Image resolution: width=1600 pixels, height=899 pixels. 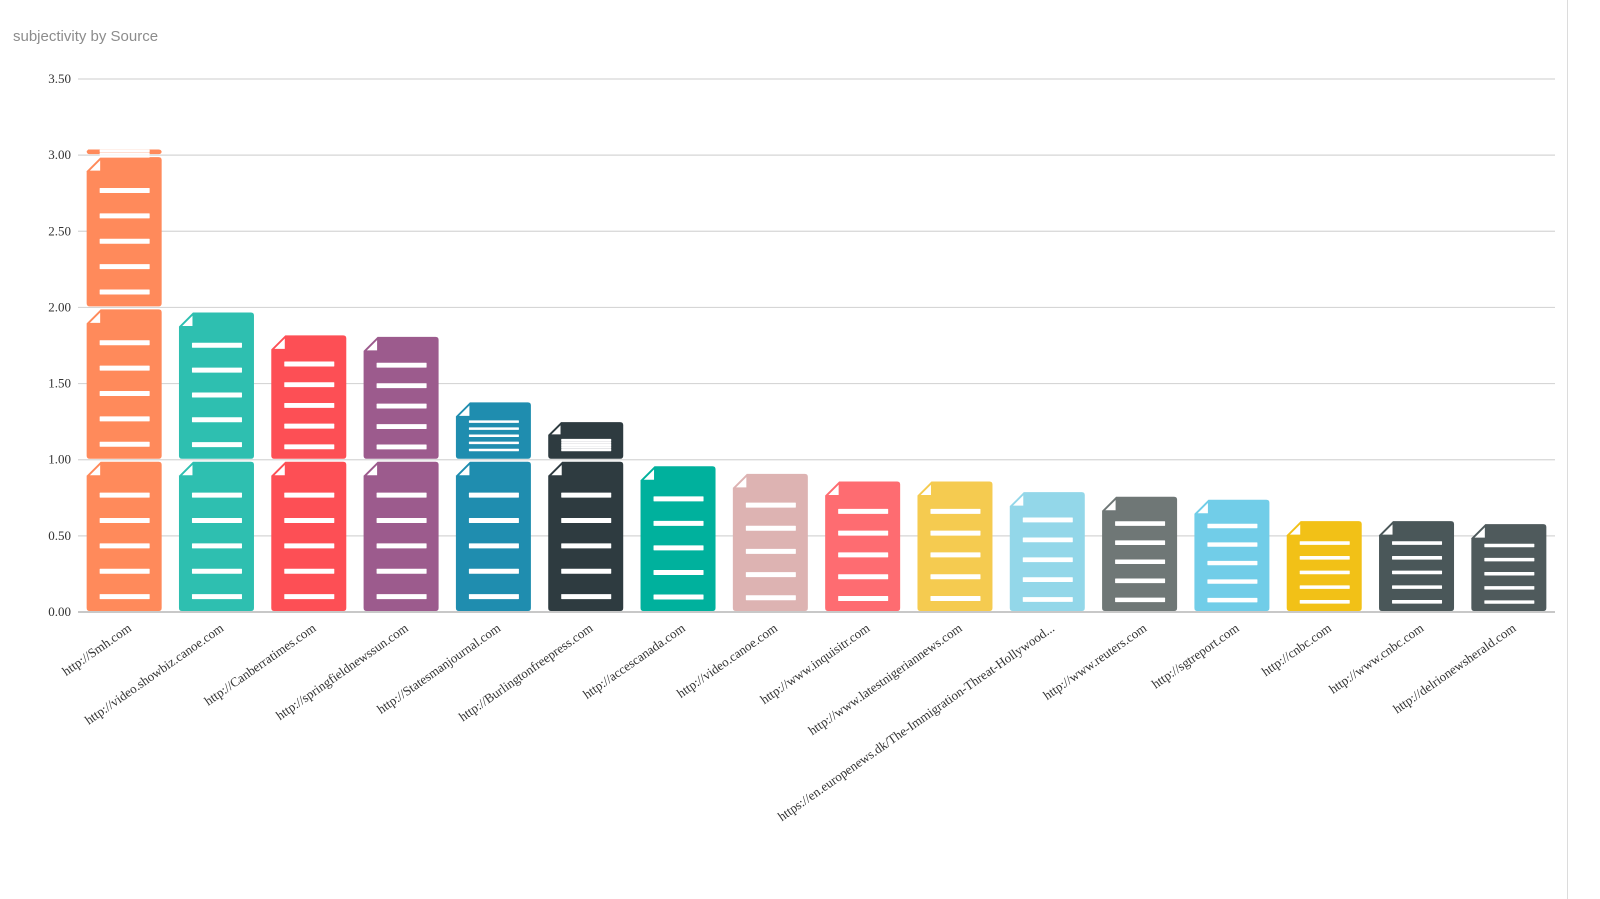 I want to click on scrollbar-track, so click(x=1583, y=449).